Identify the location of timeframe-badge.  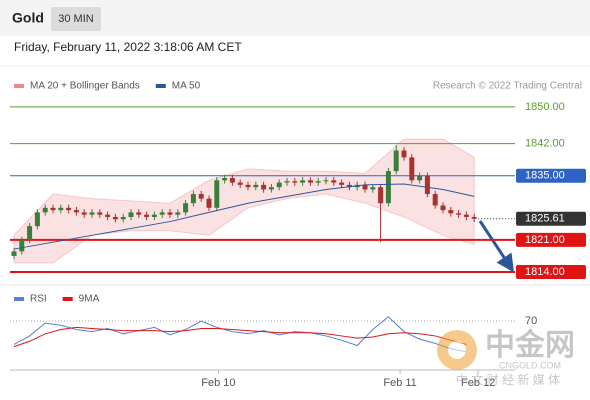
(76, 19).